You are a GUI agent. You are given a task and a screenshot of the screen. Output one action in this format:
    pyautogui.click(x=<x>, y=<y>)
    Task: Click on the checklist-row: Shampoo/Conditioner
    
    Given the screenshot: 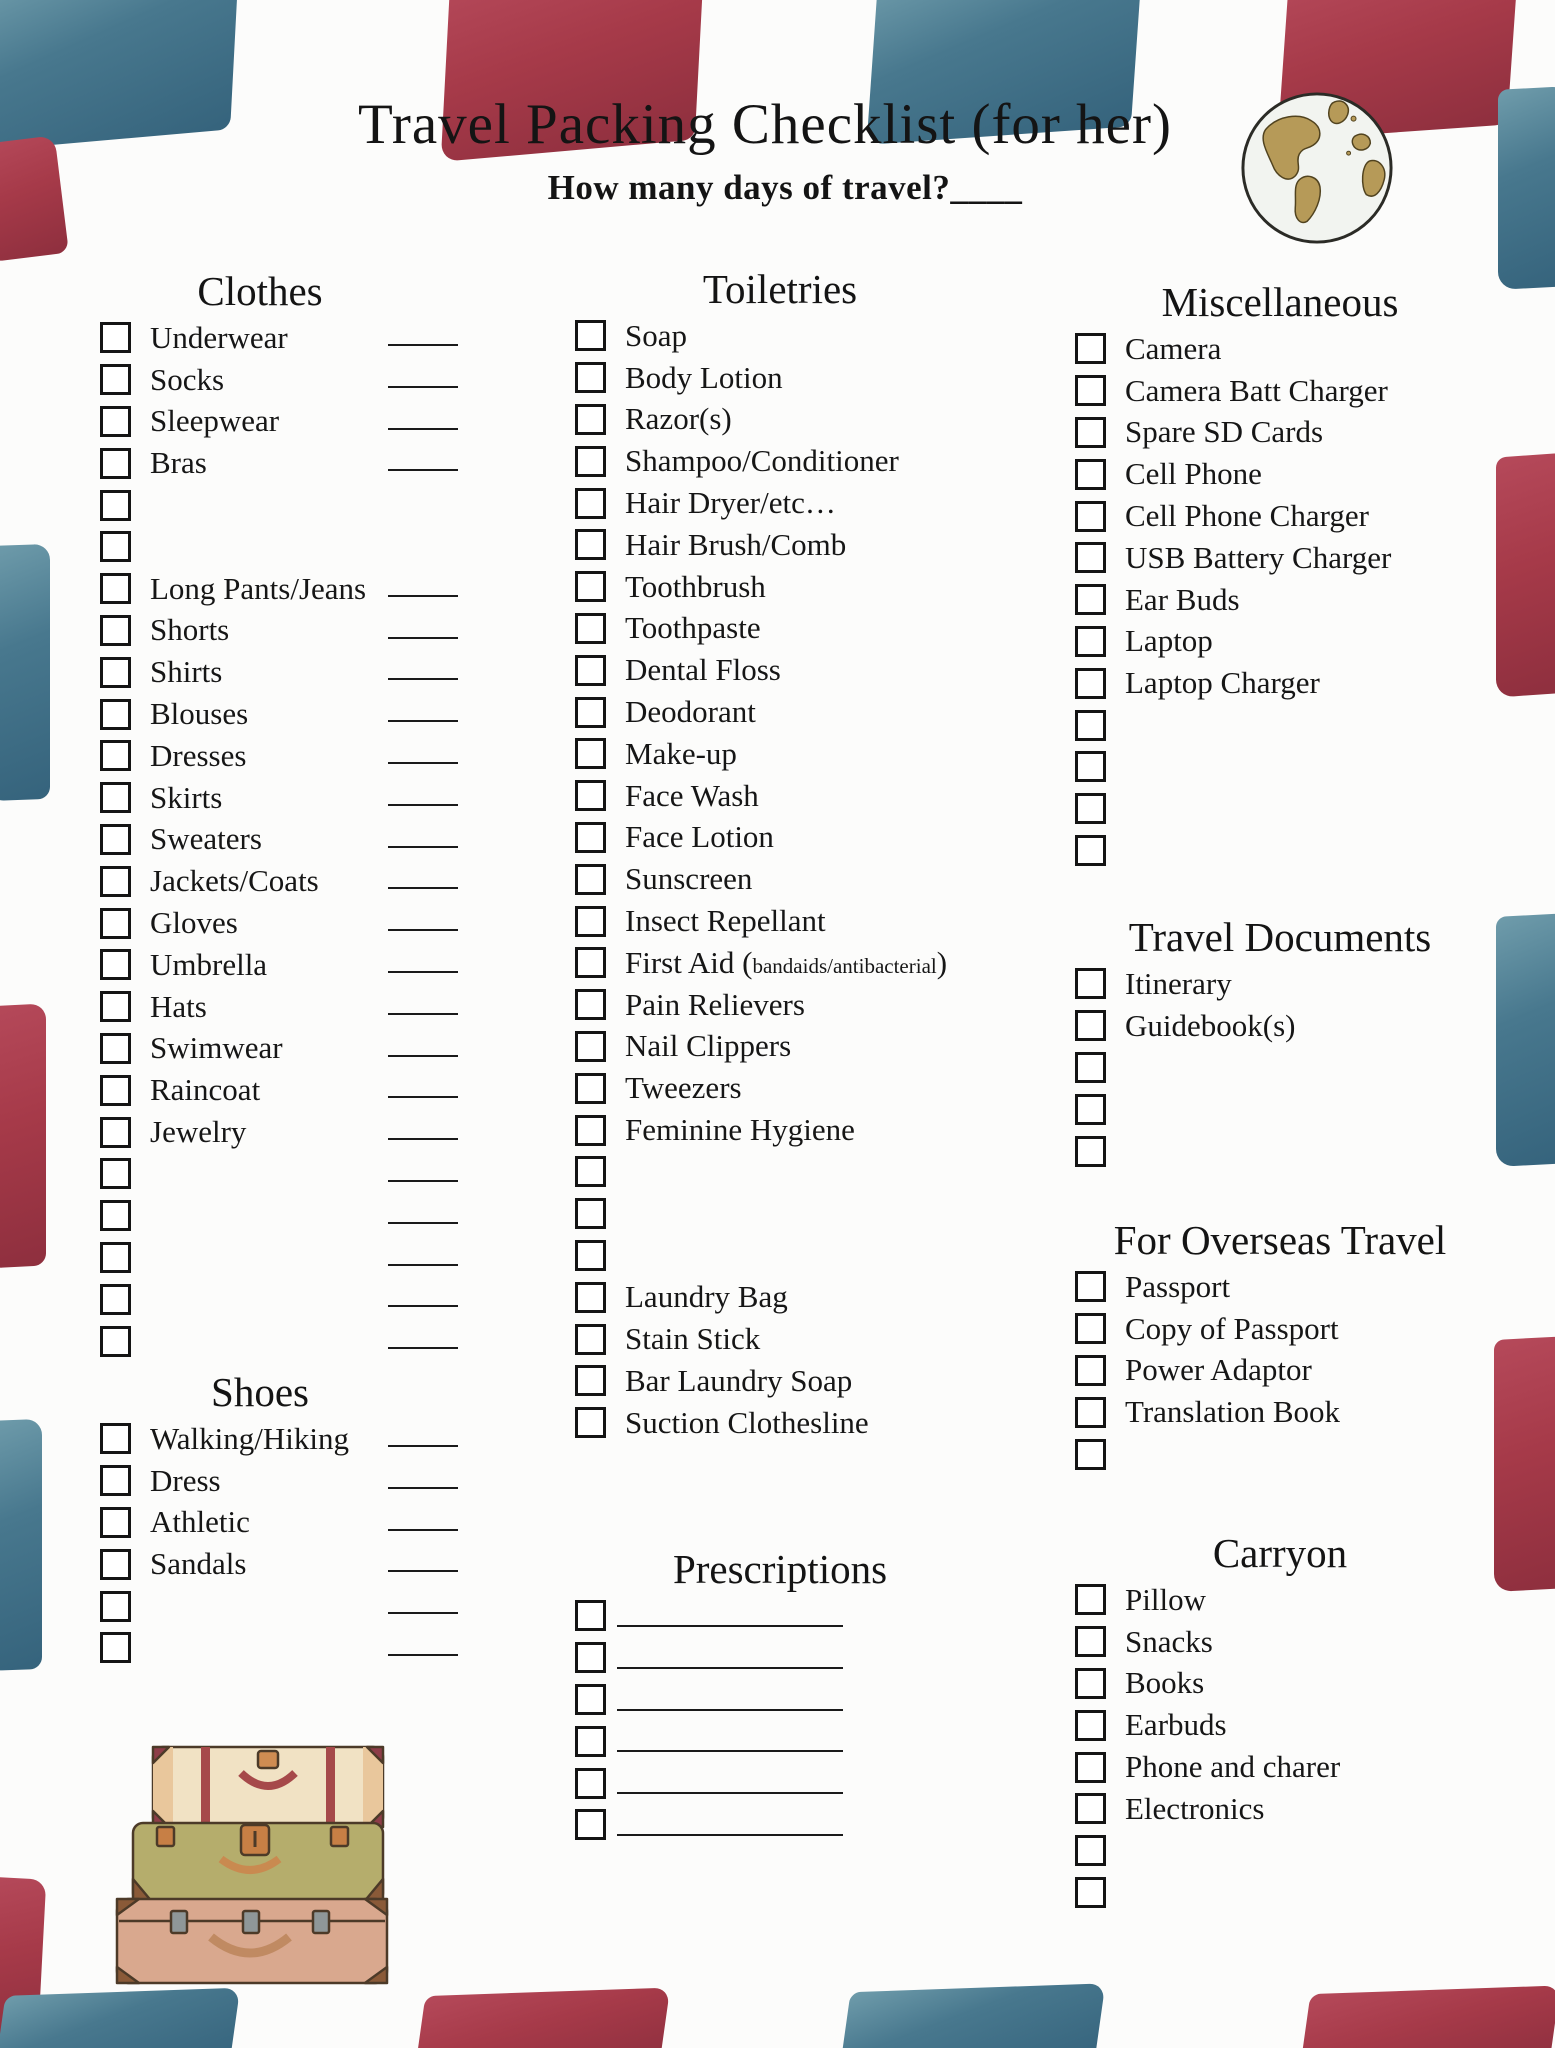 What is the action you would take?
    pyautogui.click(x=780, y=461)
    